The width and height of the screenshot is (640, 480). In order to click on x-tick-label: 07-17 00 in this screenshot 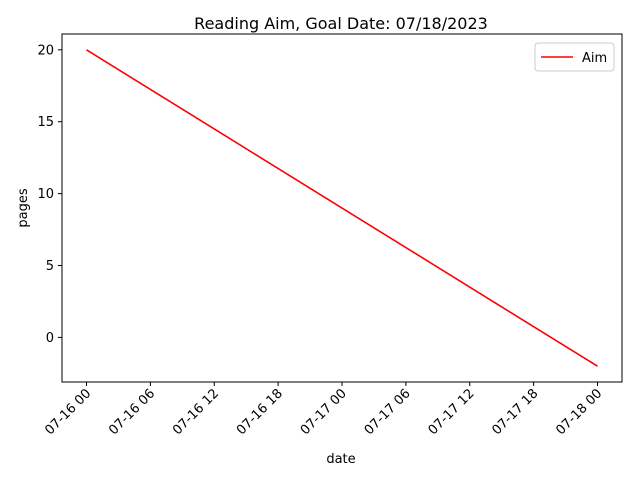, I will do `click(324, 412)`.